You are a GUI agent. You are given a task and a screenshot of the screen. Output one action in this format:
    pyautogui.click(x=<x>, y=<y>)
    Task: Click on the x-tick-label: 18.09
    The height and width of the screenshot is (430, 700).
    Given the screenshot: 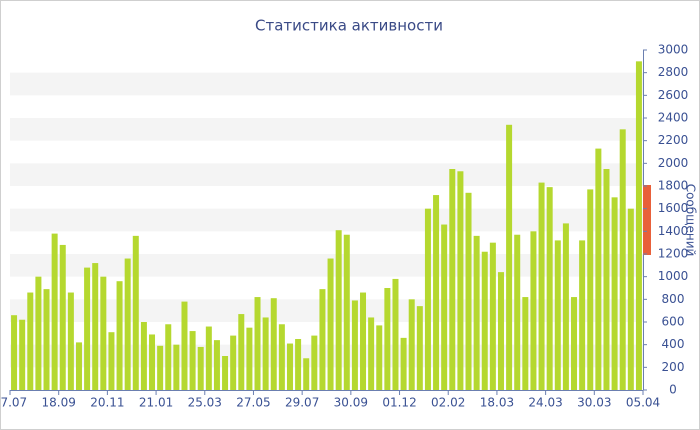 What is the action you would take?
    pyautogui.click(x=59, y=403)
    